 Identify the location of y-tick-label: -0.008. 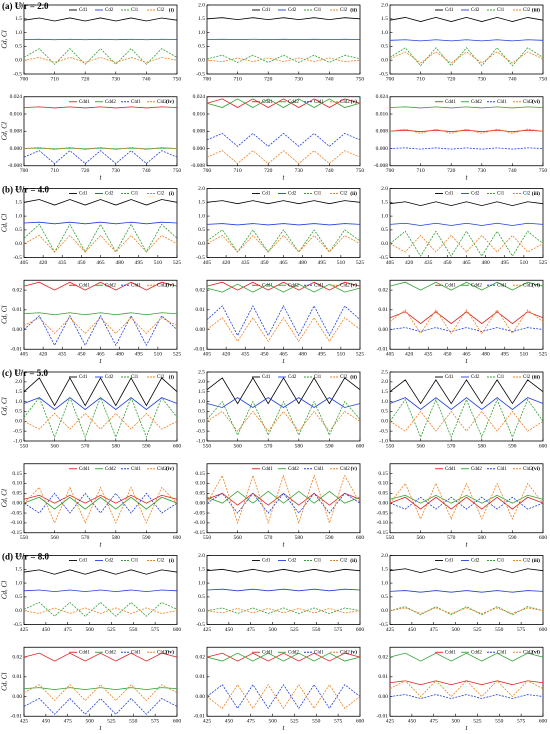
(15, 166).